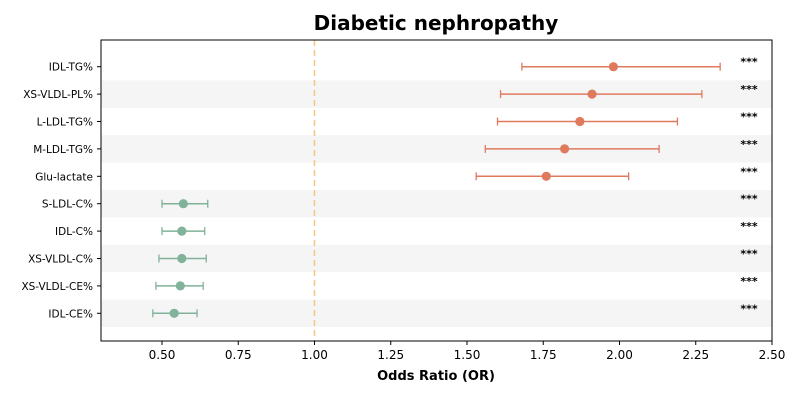 The image size is (800, 400). I want to click on x-tick-label: 1.75, so click(543, 355).